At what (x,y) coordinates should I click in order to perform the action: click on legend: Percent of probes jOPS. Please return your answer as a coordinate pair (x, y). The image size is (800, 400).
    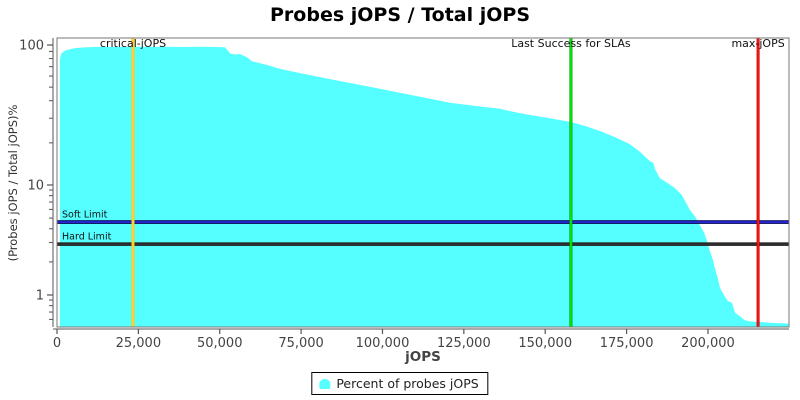
    Looking at the image, I should click on (400, 383).